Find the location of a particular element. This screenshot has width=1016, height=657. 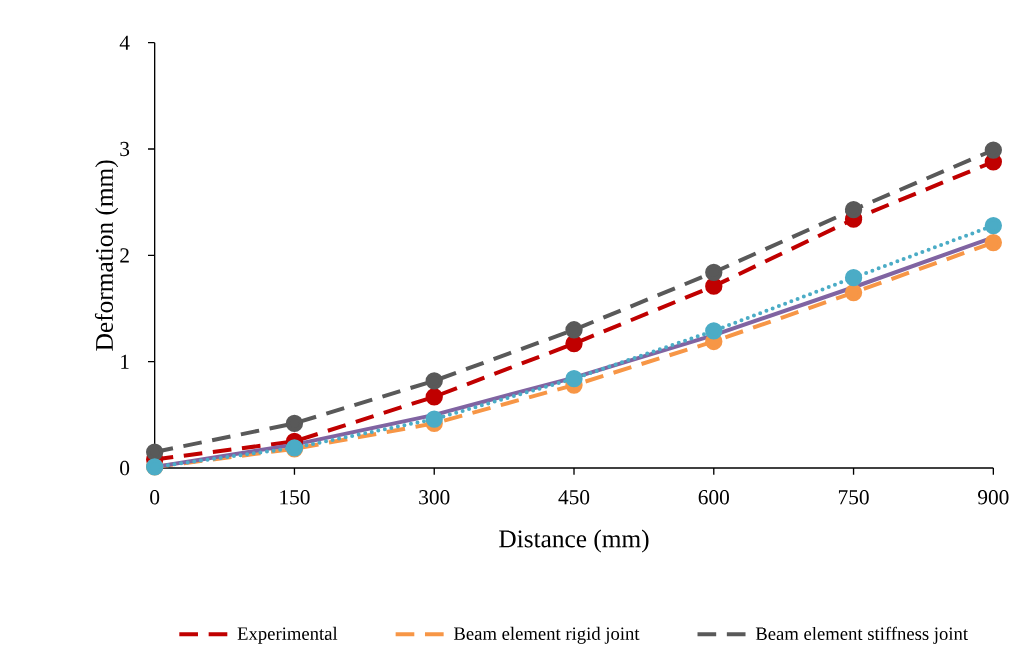

x-tick-label: 300 is located at coordinates (434, 497).